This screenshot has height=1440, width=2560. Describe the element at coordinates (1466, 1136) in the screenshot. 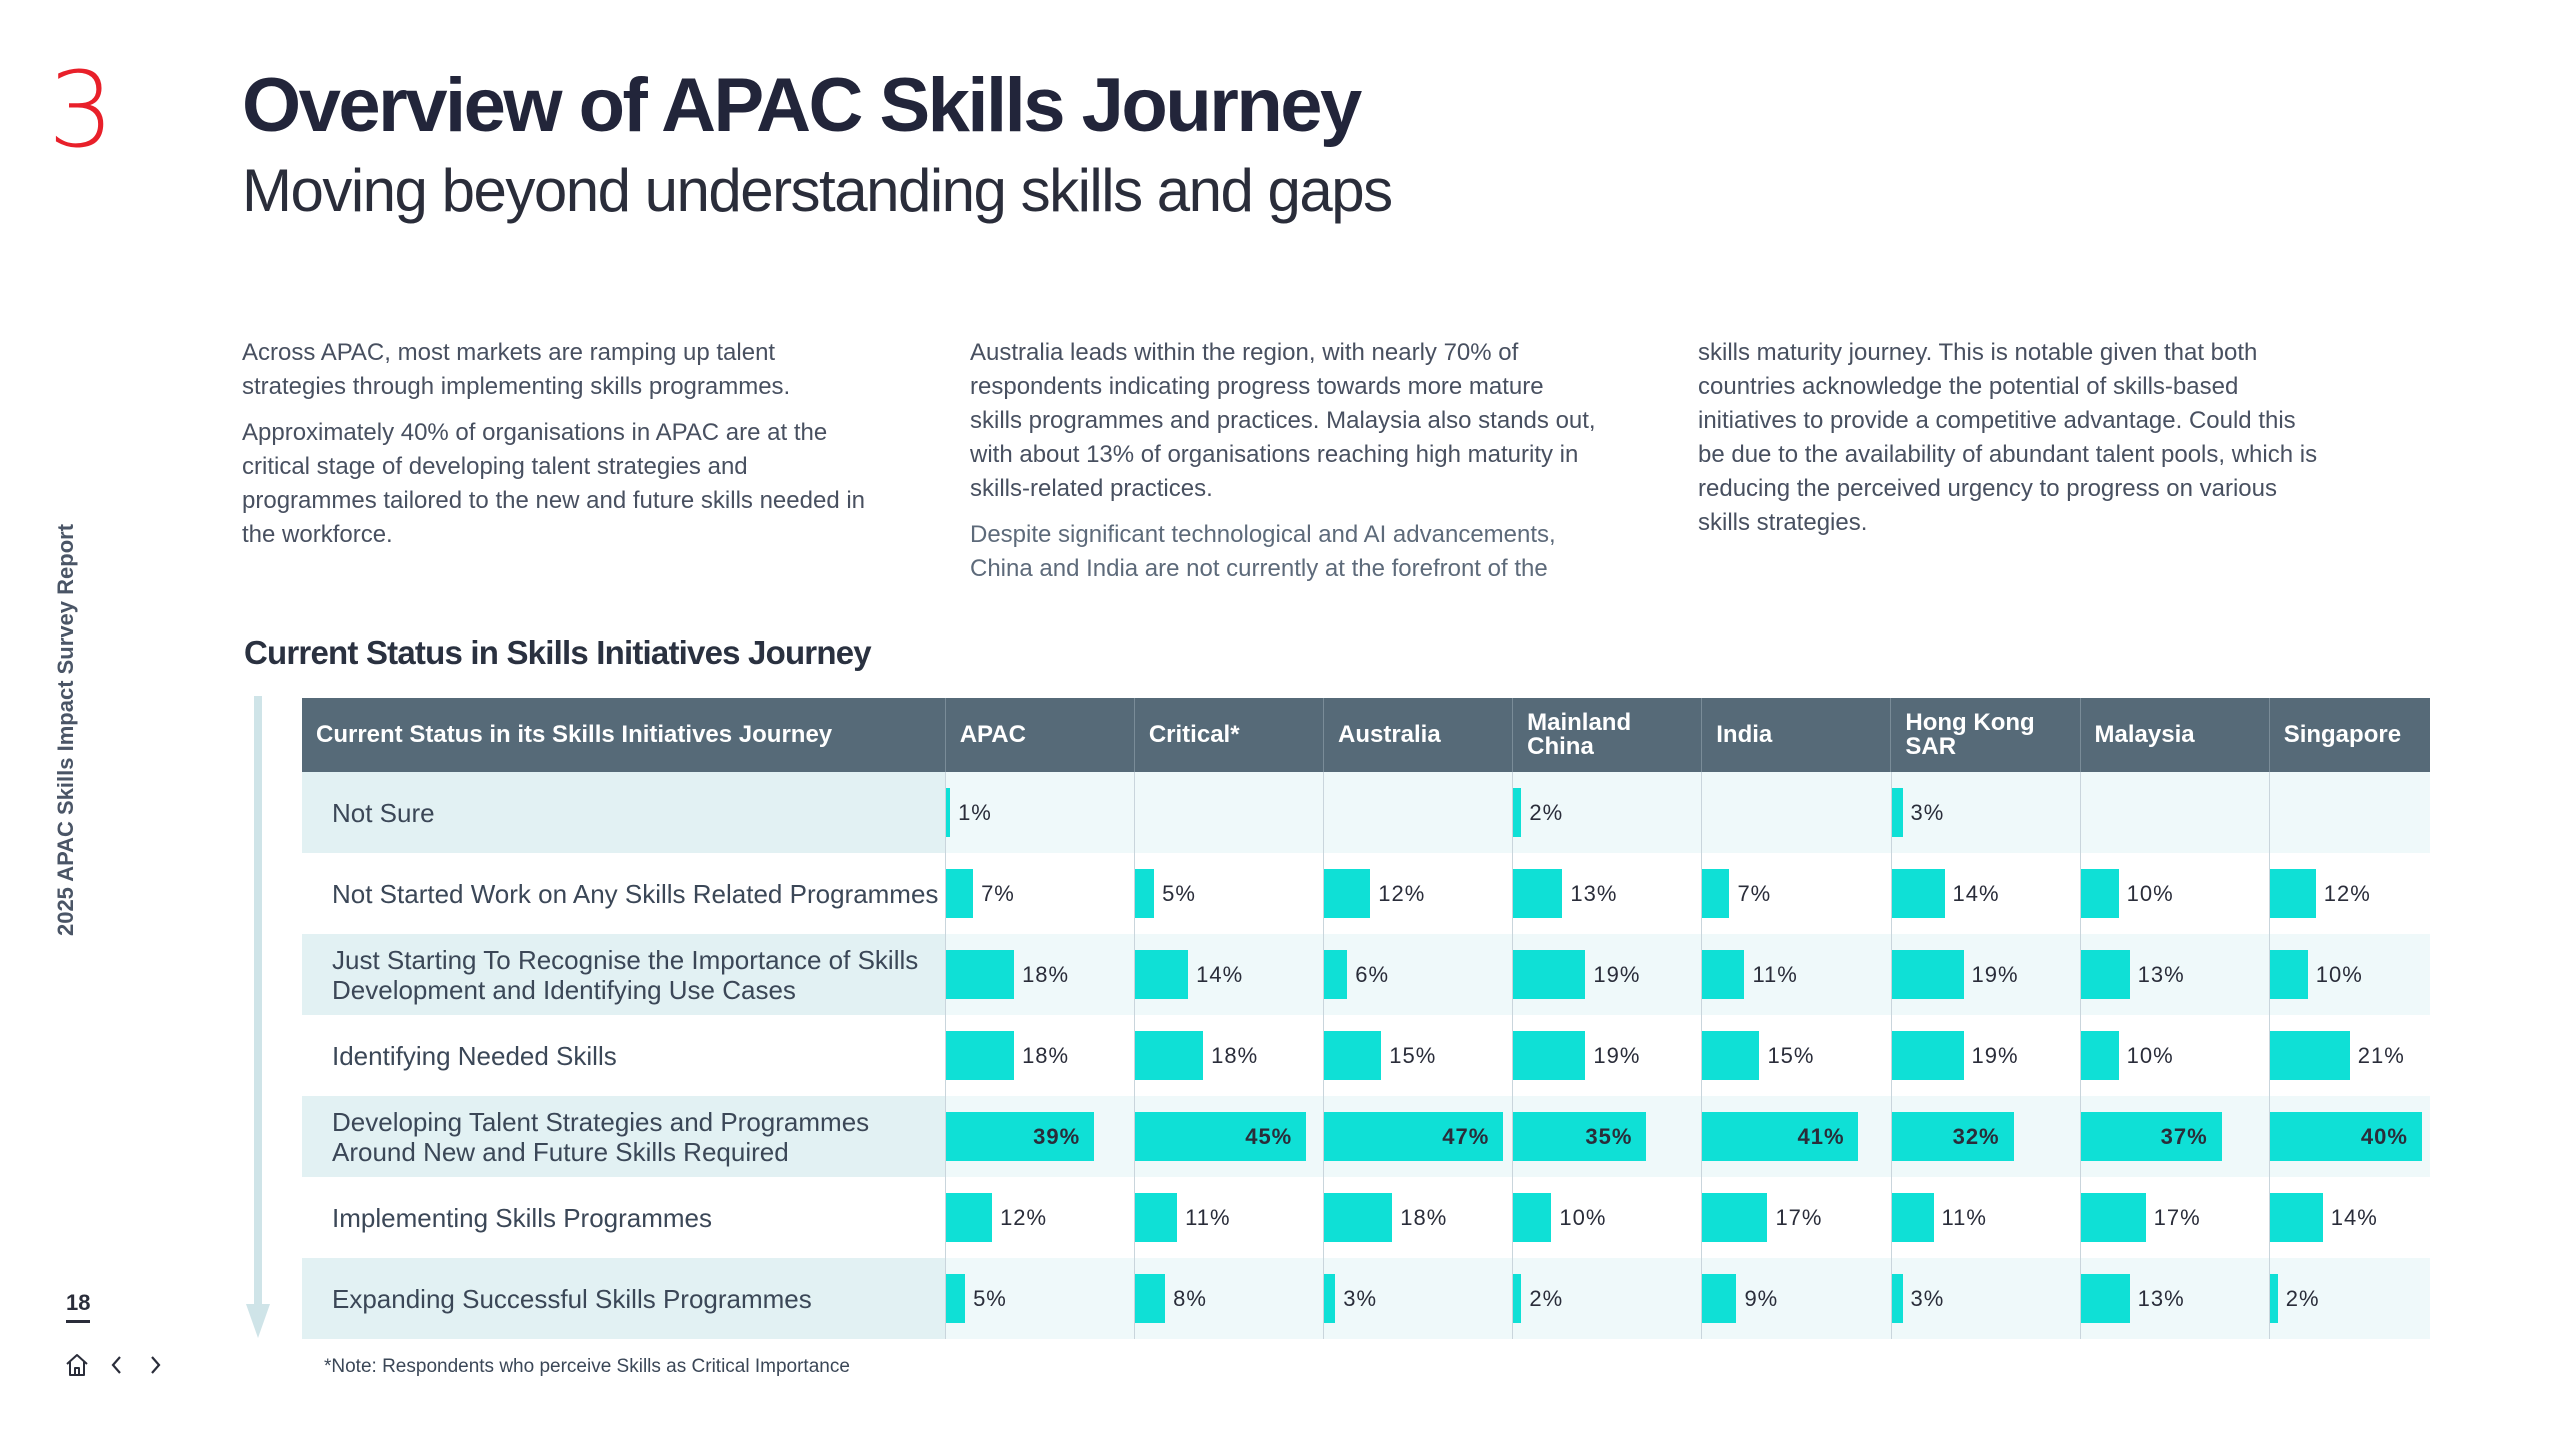

I see `data-label: 47%` at that location.